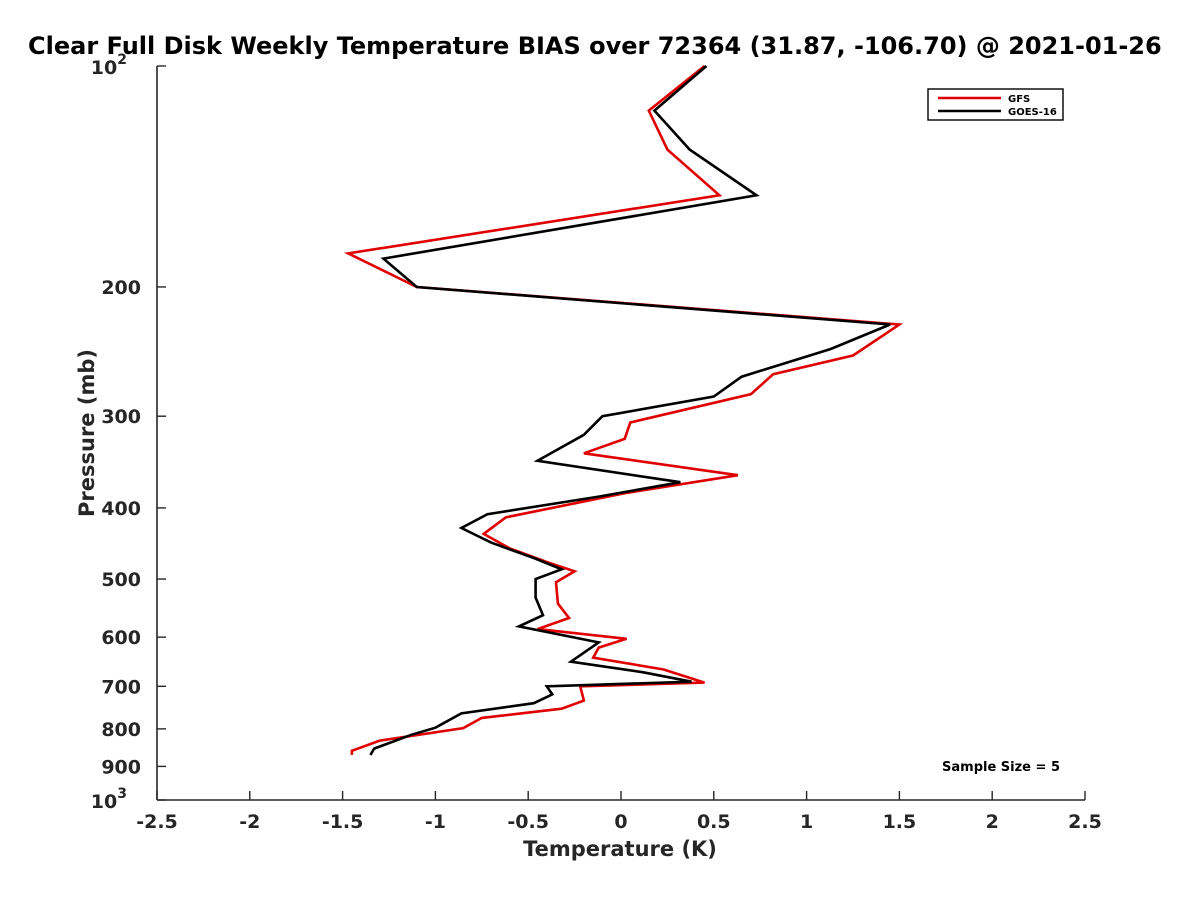  Describe the element at coordinates (121, 767) in the screenshot. I see `y-tick-label: 900` at that location.